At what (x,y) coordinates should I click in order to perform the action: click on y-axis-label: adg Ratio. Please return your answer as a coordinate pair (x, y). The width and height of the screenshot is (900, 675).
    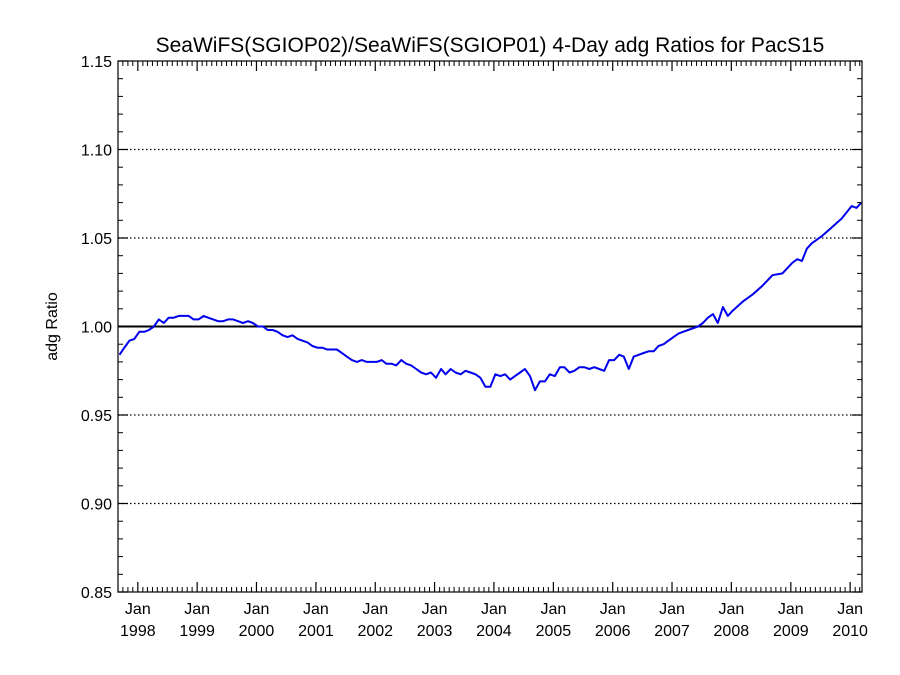
    Looking at the image, I should click on (52, 326).